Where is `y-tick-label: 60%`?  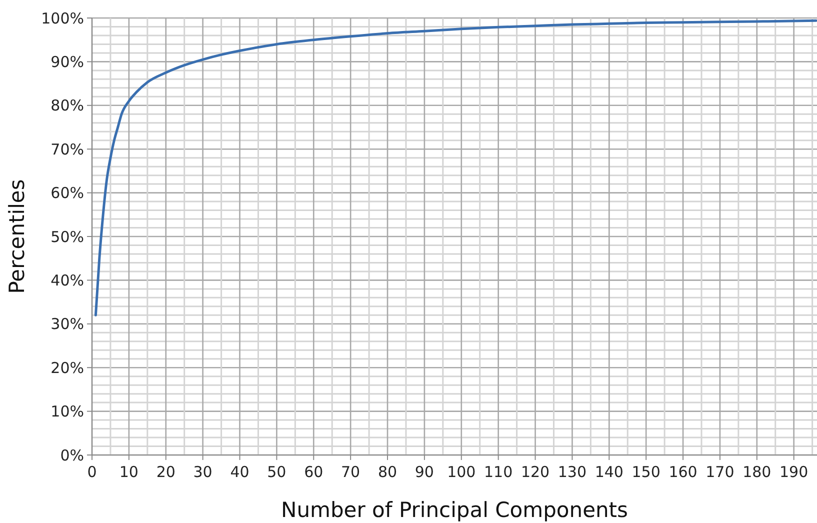
y-tick-label: 60% is located at coordinates (67, 193).